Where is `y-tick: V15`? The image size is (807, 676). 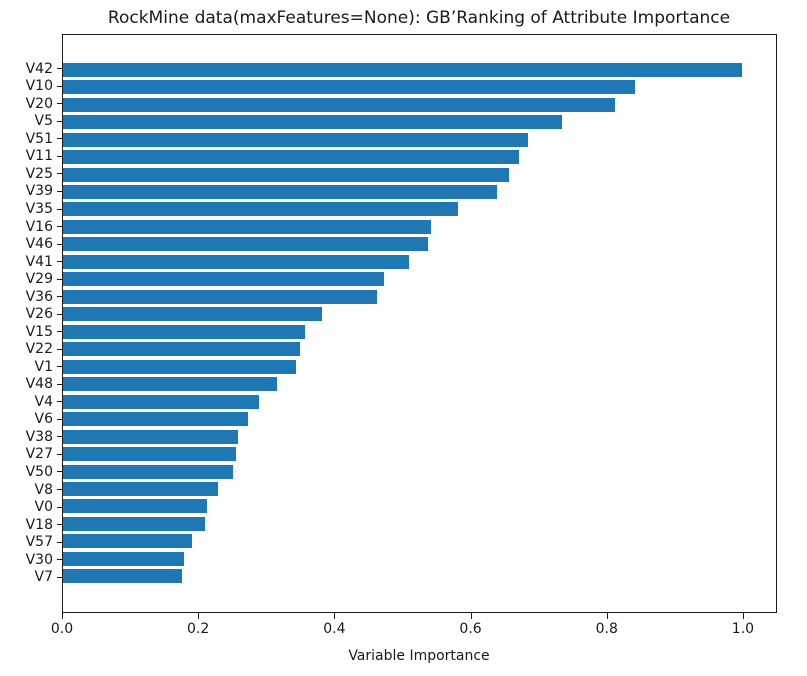
y-tick: V15 is located at coordinates (31, 332).